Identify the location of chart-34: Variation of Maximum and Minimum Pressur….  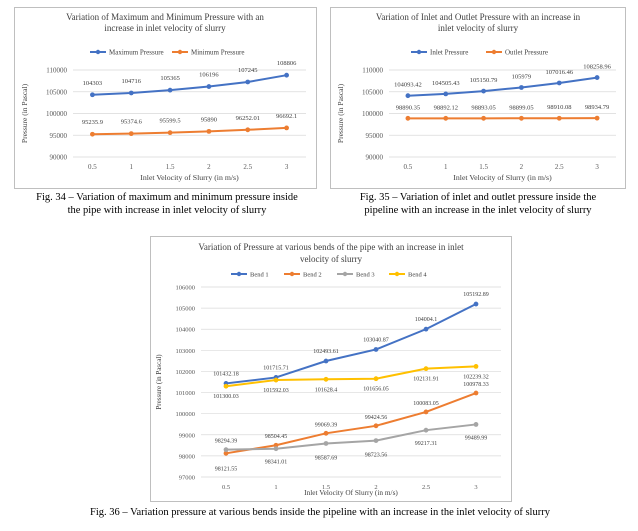
(163, 97).